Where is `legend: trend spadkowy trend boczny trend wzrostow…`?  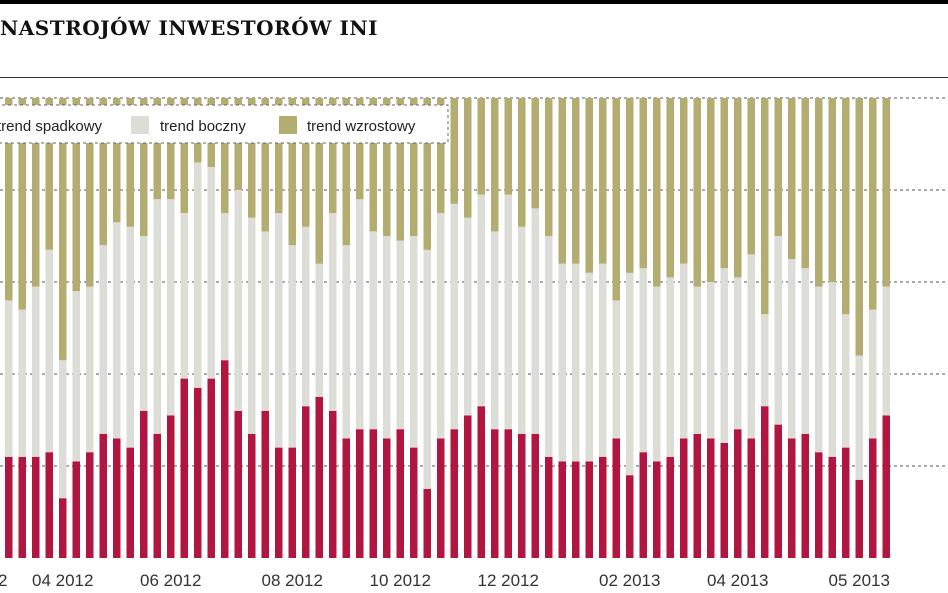 legend: trend spadkowy trend boczny trend wzrostow… is located at coordinates (224, 124).